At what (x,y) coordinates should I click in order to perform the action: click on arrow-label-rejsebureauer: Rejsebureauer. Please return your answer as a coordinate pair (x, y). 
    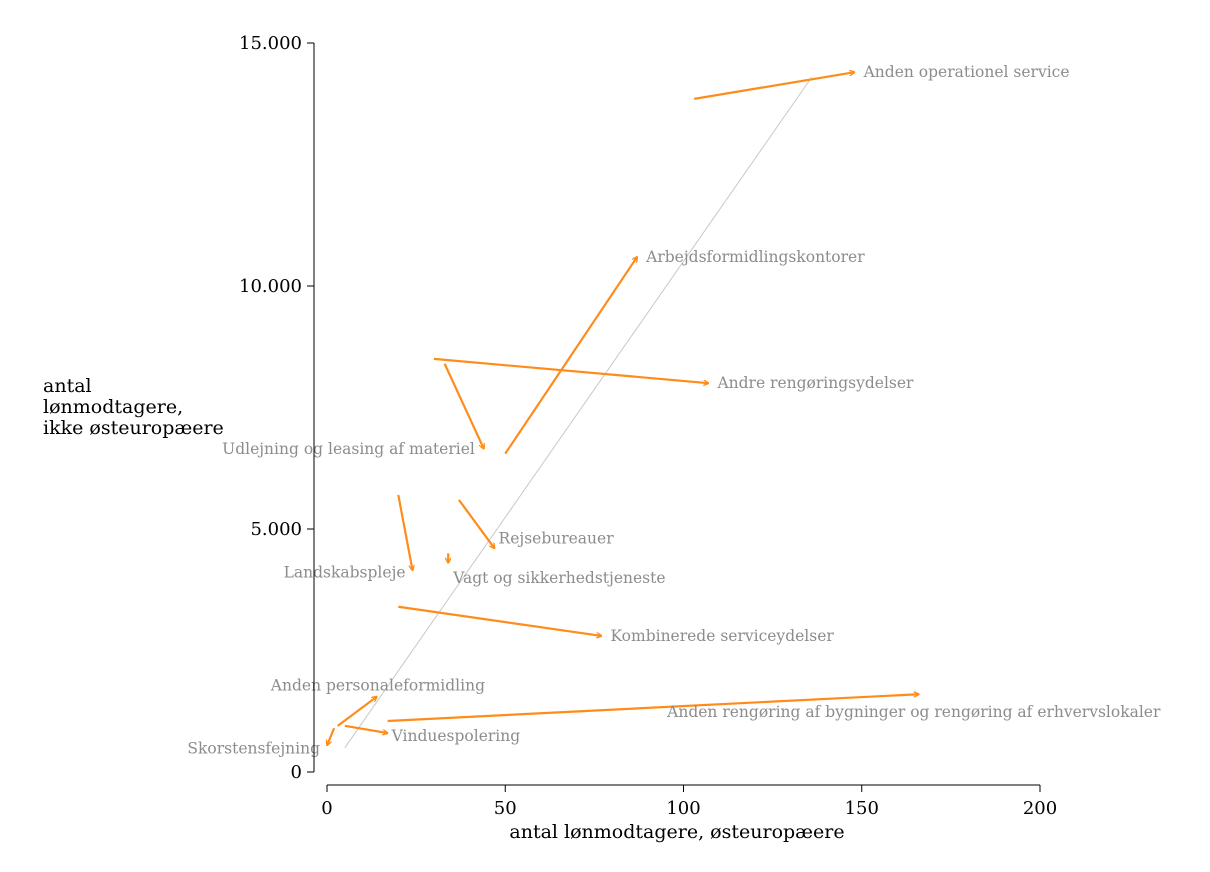
    Looking at the image, I should click on (557, 538).